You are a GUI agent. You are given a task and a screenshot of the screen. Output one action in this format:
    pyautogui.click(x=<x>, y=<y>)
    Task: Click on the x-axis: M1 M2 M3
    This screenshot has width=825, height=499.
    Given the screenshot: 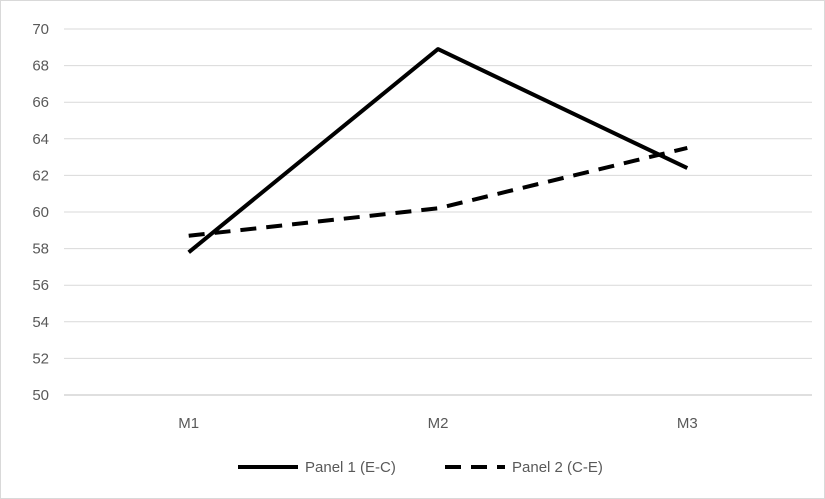 What is the action you would take?
    pyautogui.click(x=438, y=423)
    